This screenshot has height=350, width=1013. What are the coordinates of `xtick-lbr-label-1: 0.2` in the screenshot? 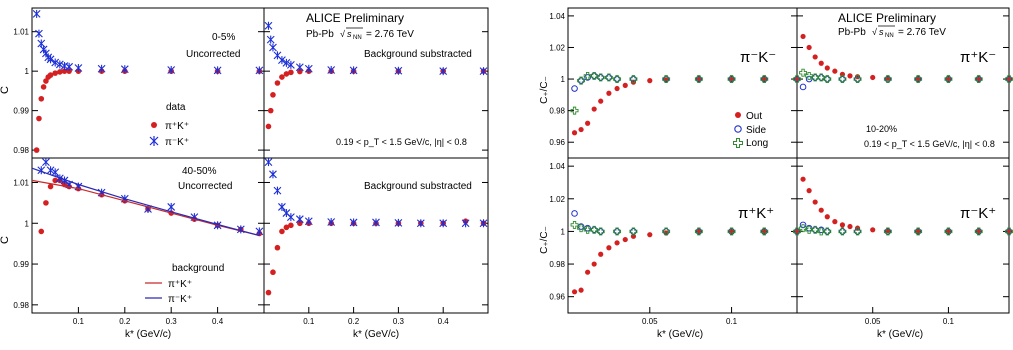 It's located at (354, 321).